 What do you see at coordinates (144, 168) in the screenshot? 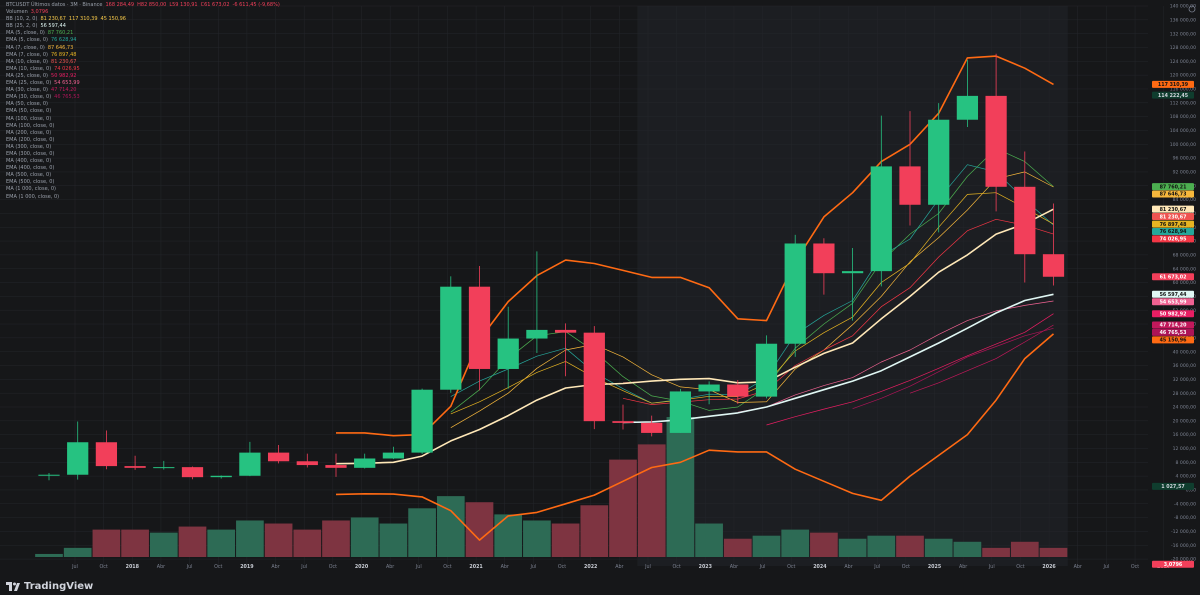
I see `indicator-row: EMA (400, close, 0)` at bounding box center [144, 168].